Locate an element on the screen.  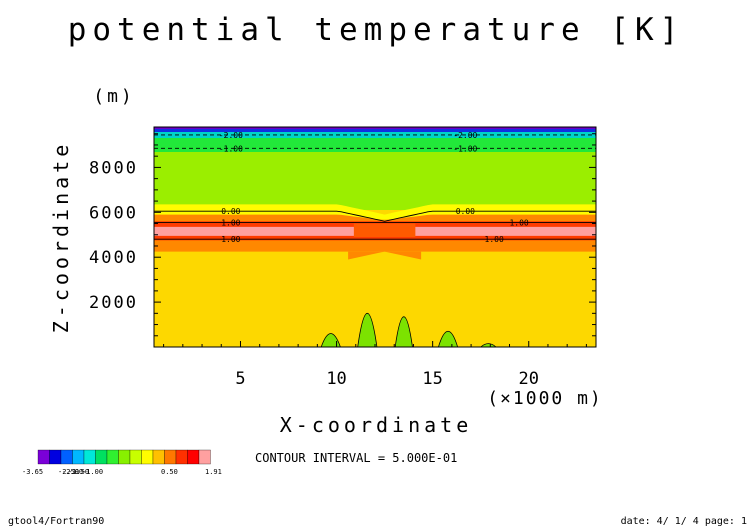
contour-label-8: 1.00 is located at coordinates (230, 239).